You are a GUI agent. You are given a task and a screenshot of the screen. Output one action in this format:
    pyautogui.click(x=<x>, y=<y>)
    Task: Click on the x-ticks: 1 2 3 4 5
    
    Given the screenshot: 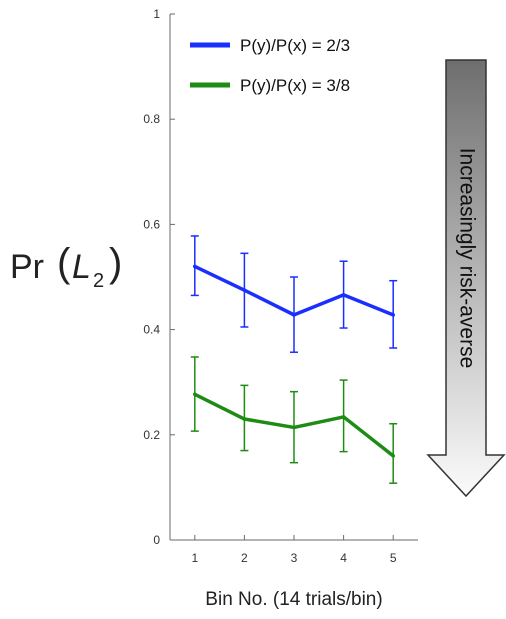 What is the action you would take?
    pyautogui.click(x=294, y=550)
    